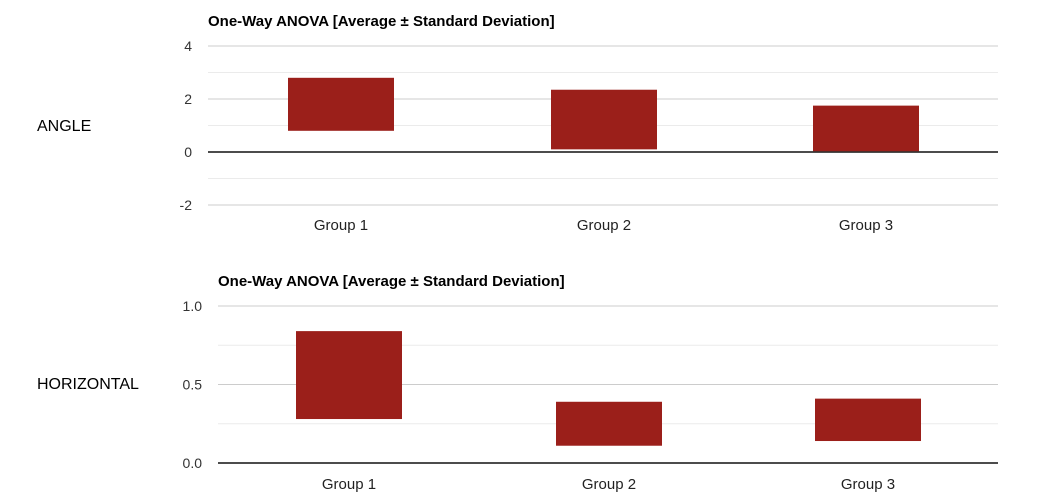 The width and height of the screenshot is (1040, 504). What do you see at coordinates (64, 126) in the screenshot?
I see `row-label-angle: ANGLE` at bounding box center [64, 126].